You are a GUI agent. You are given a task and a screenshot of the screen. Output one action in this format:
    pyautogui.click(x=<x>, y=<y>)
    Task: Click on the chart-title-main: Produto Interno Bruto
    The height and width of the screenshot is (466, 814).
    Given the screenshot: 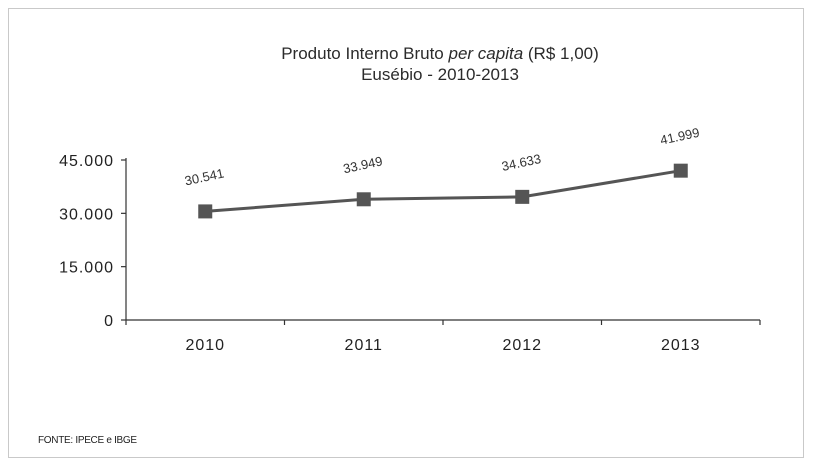 What is the action you would take?
    pyautogui.click(x=364, y=53)
    